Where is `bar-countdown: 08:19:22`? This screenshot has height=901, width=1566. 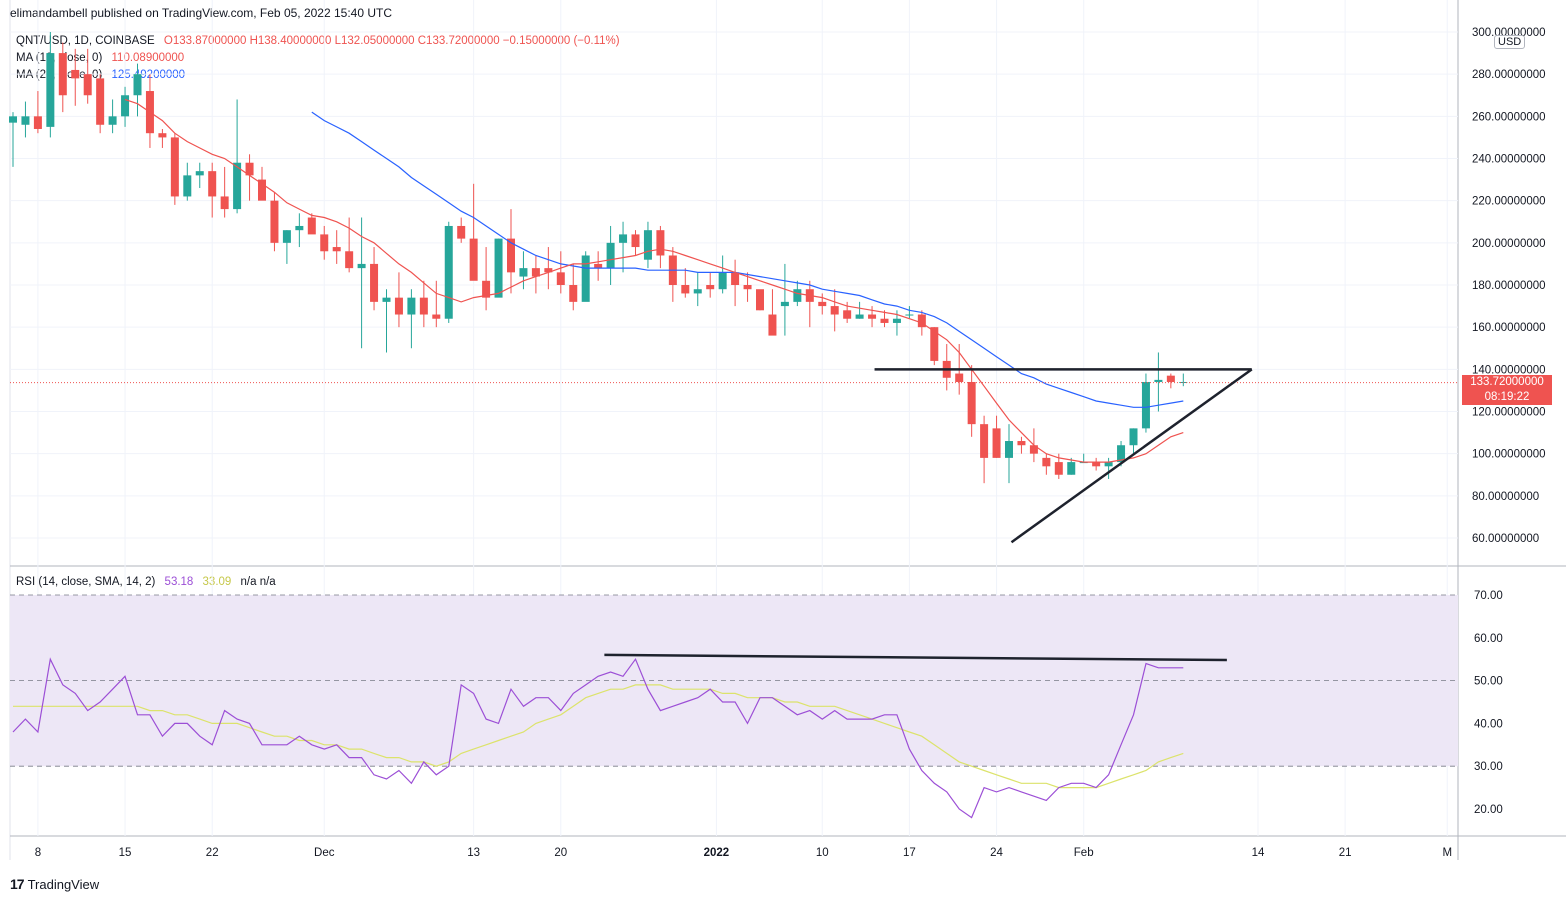 bar-countdown: 08:19:22 is located at coordinates (1507, 397).